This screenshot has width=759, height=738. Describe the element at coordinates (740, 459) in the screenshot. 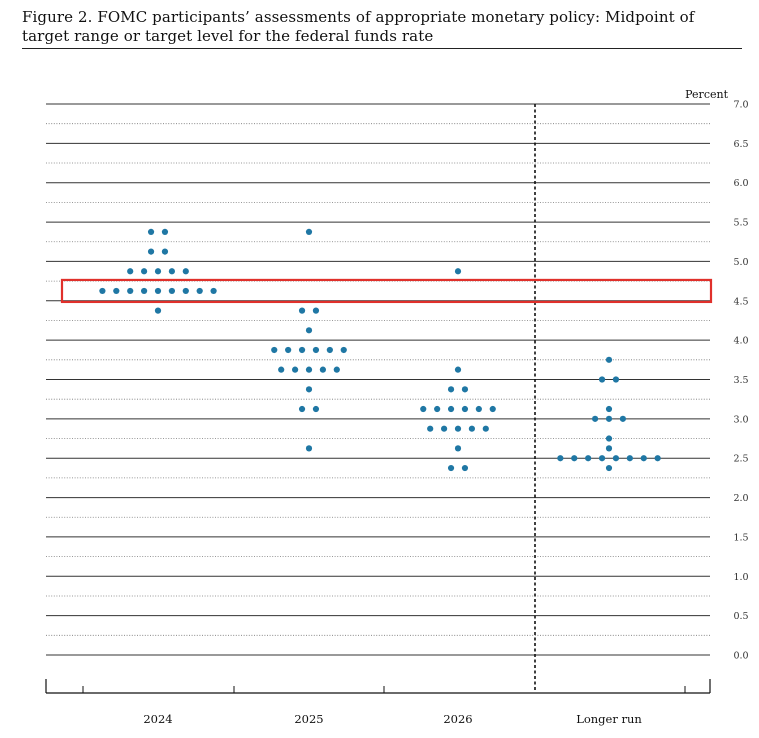

I see `y-tick-label: 2.5` at that location.